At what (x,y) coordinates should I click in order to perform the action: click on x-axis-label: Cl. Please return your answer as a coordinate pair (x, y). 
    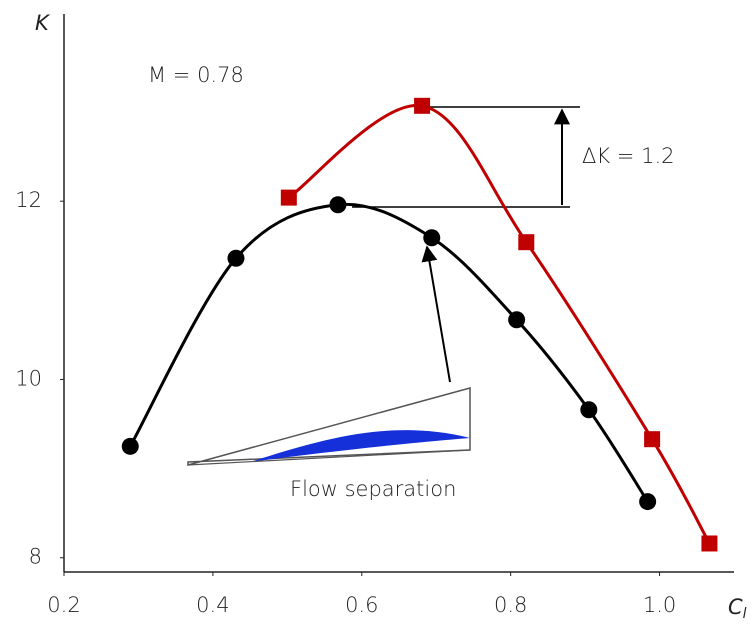
    Looking at the image, I should click on (737, 608).